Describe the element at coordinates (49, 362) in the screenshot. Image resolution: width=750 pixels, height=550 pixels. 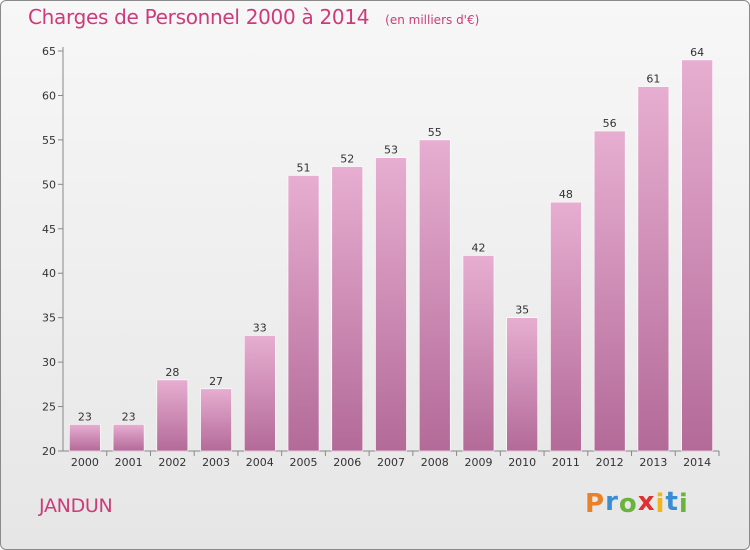
I see `y-tick-label: 30` at that location.